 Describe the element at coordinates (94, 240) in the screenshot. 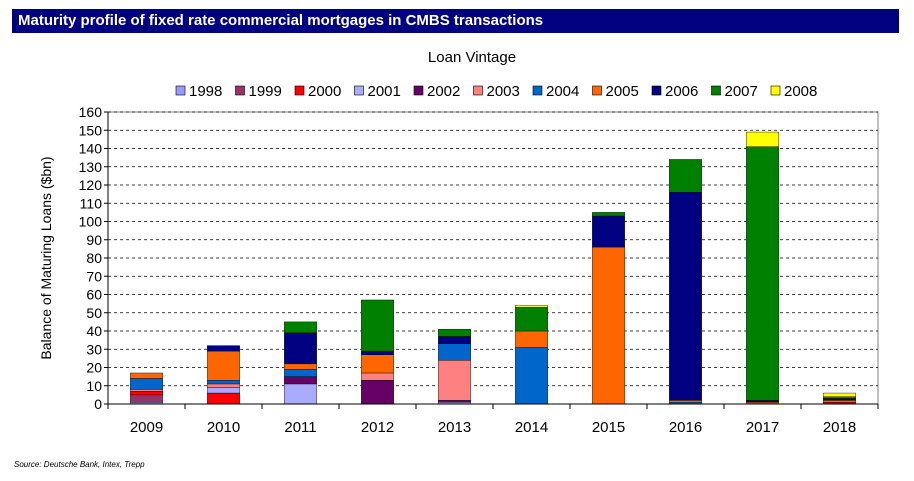

I see `y-tick-label: 90` at that location.